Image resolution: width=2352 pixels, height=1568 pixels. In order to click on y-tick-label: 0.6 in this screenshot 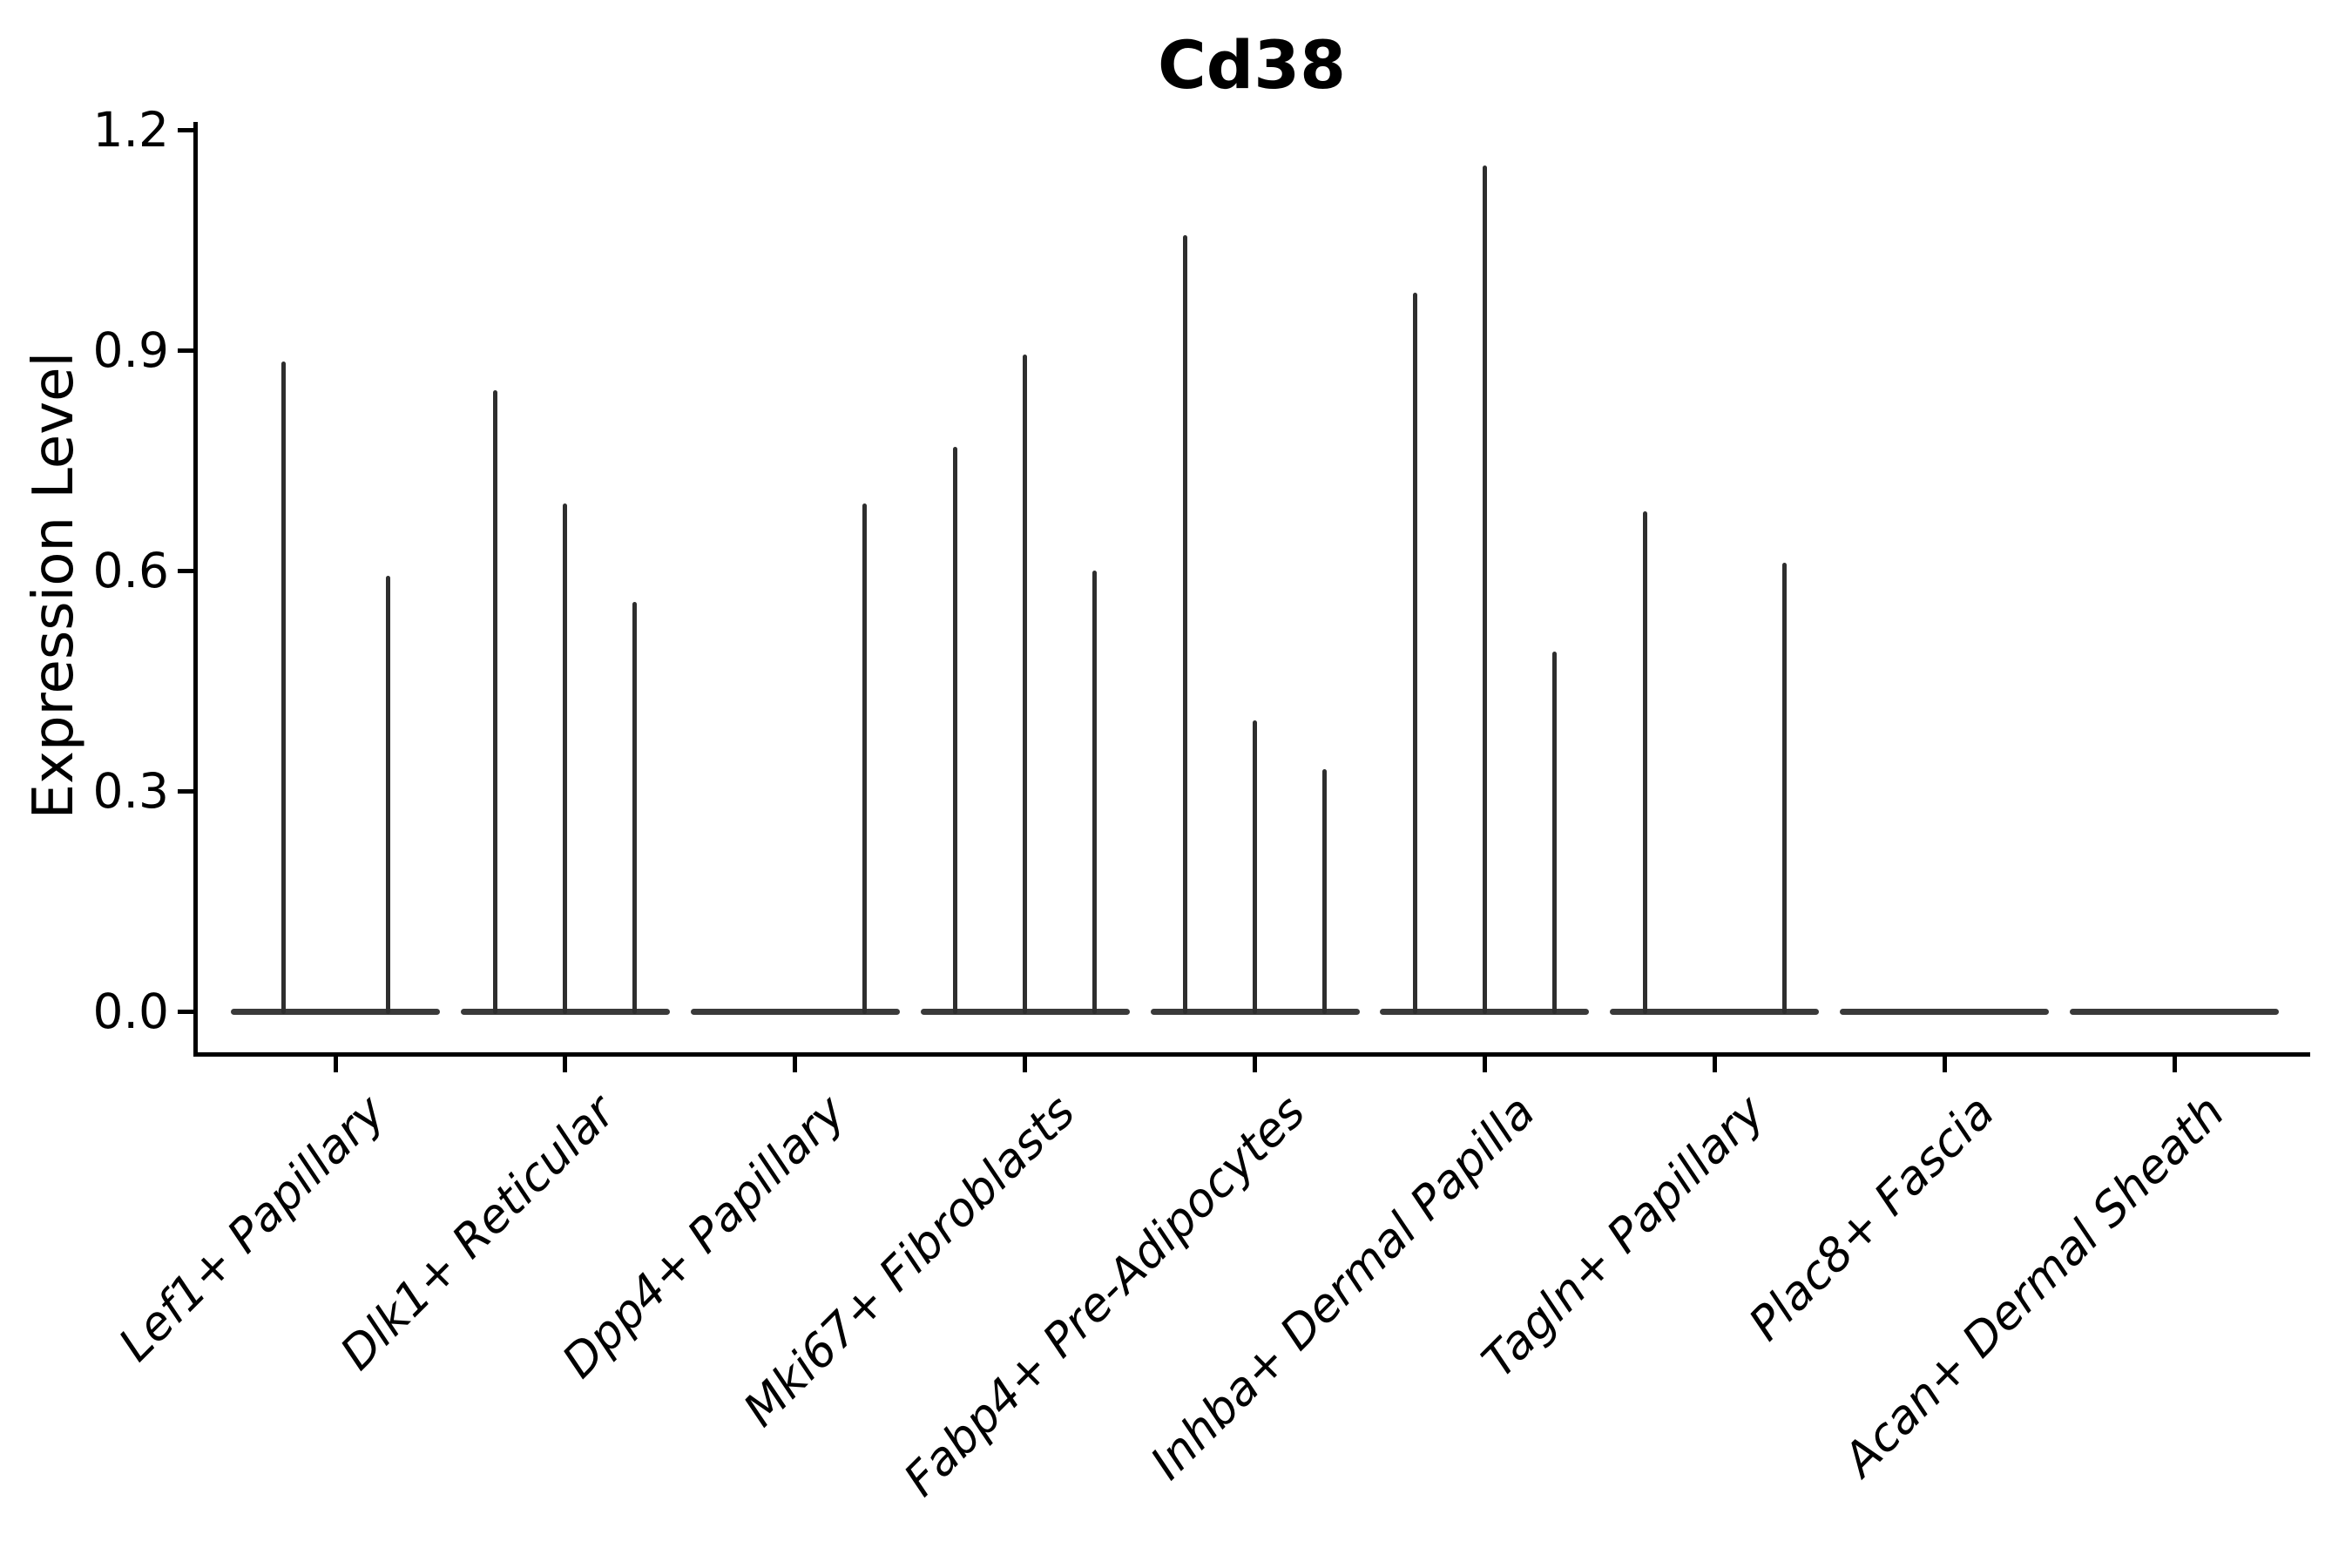, I will do `click(130, 570)`.